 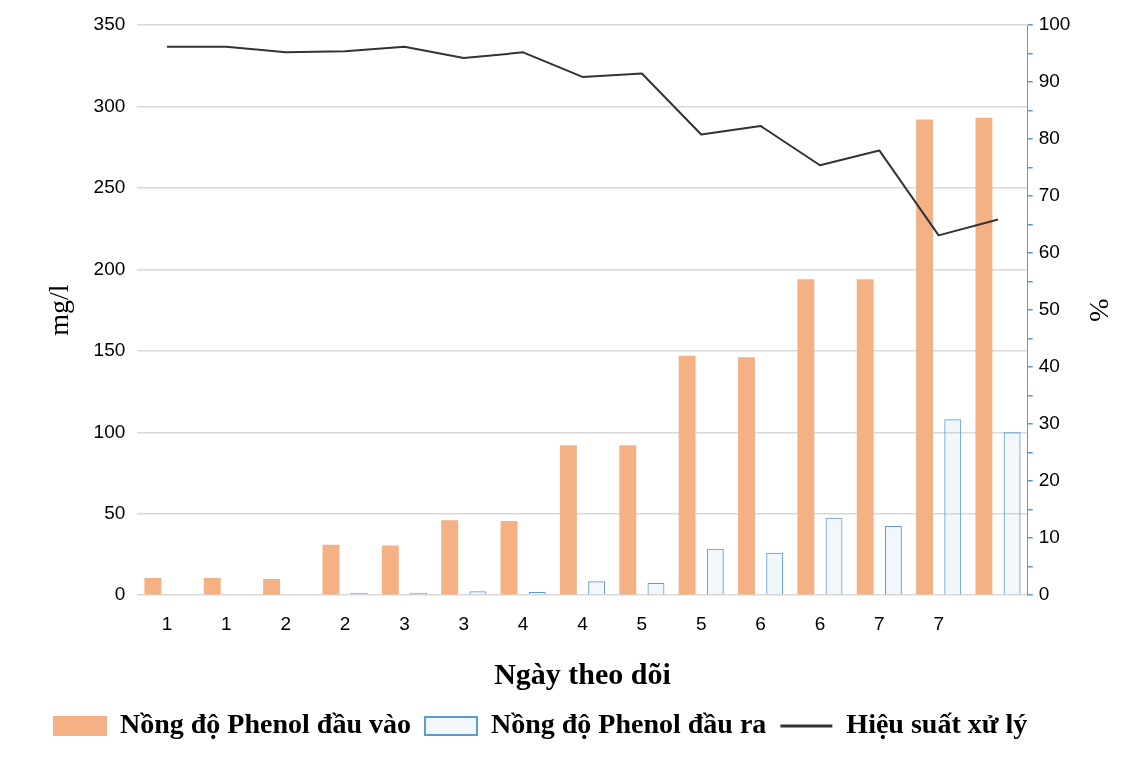 What do you see at coordinates (109, 431) in the screenshot?
I see `y-tick-label: 100` at bounding box center [109, 431].